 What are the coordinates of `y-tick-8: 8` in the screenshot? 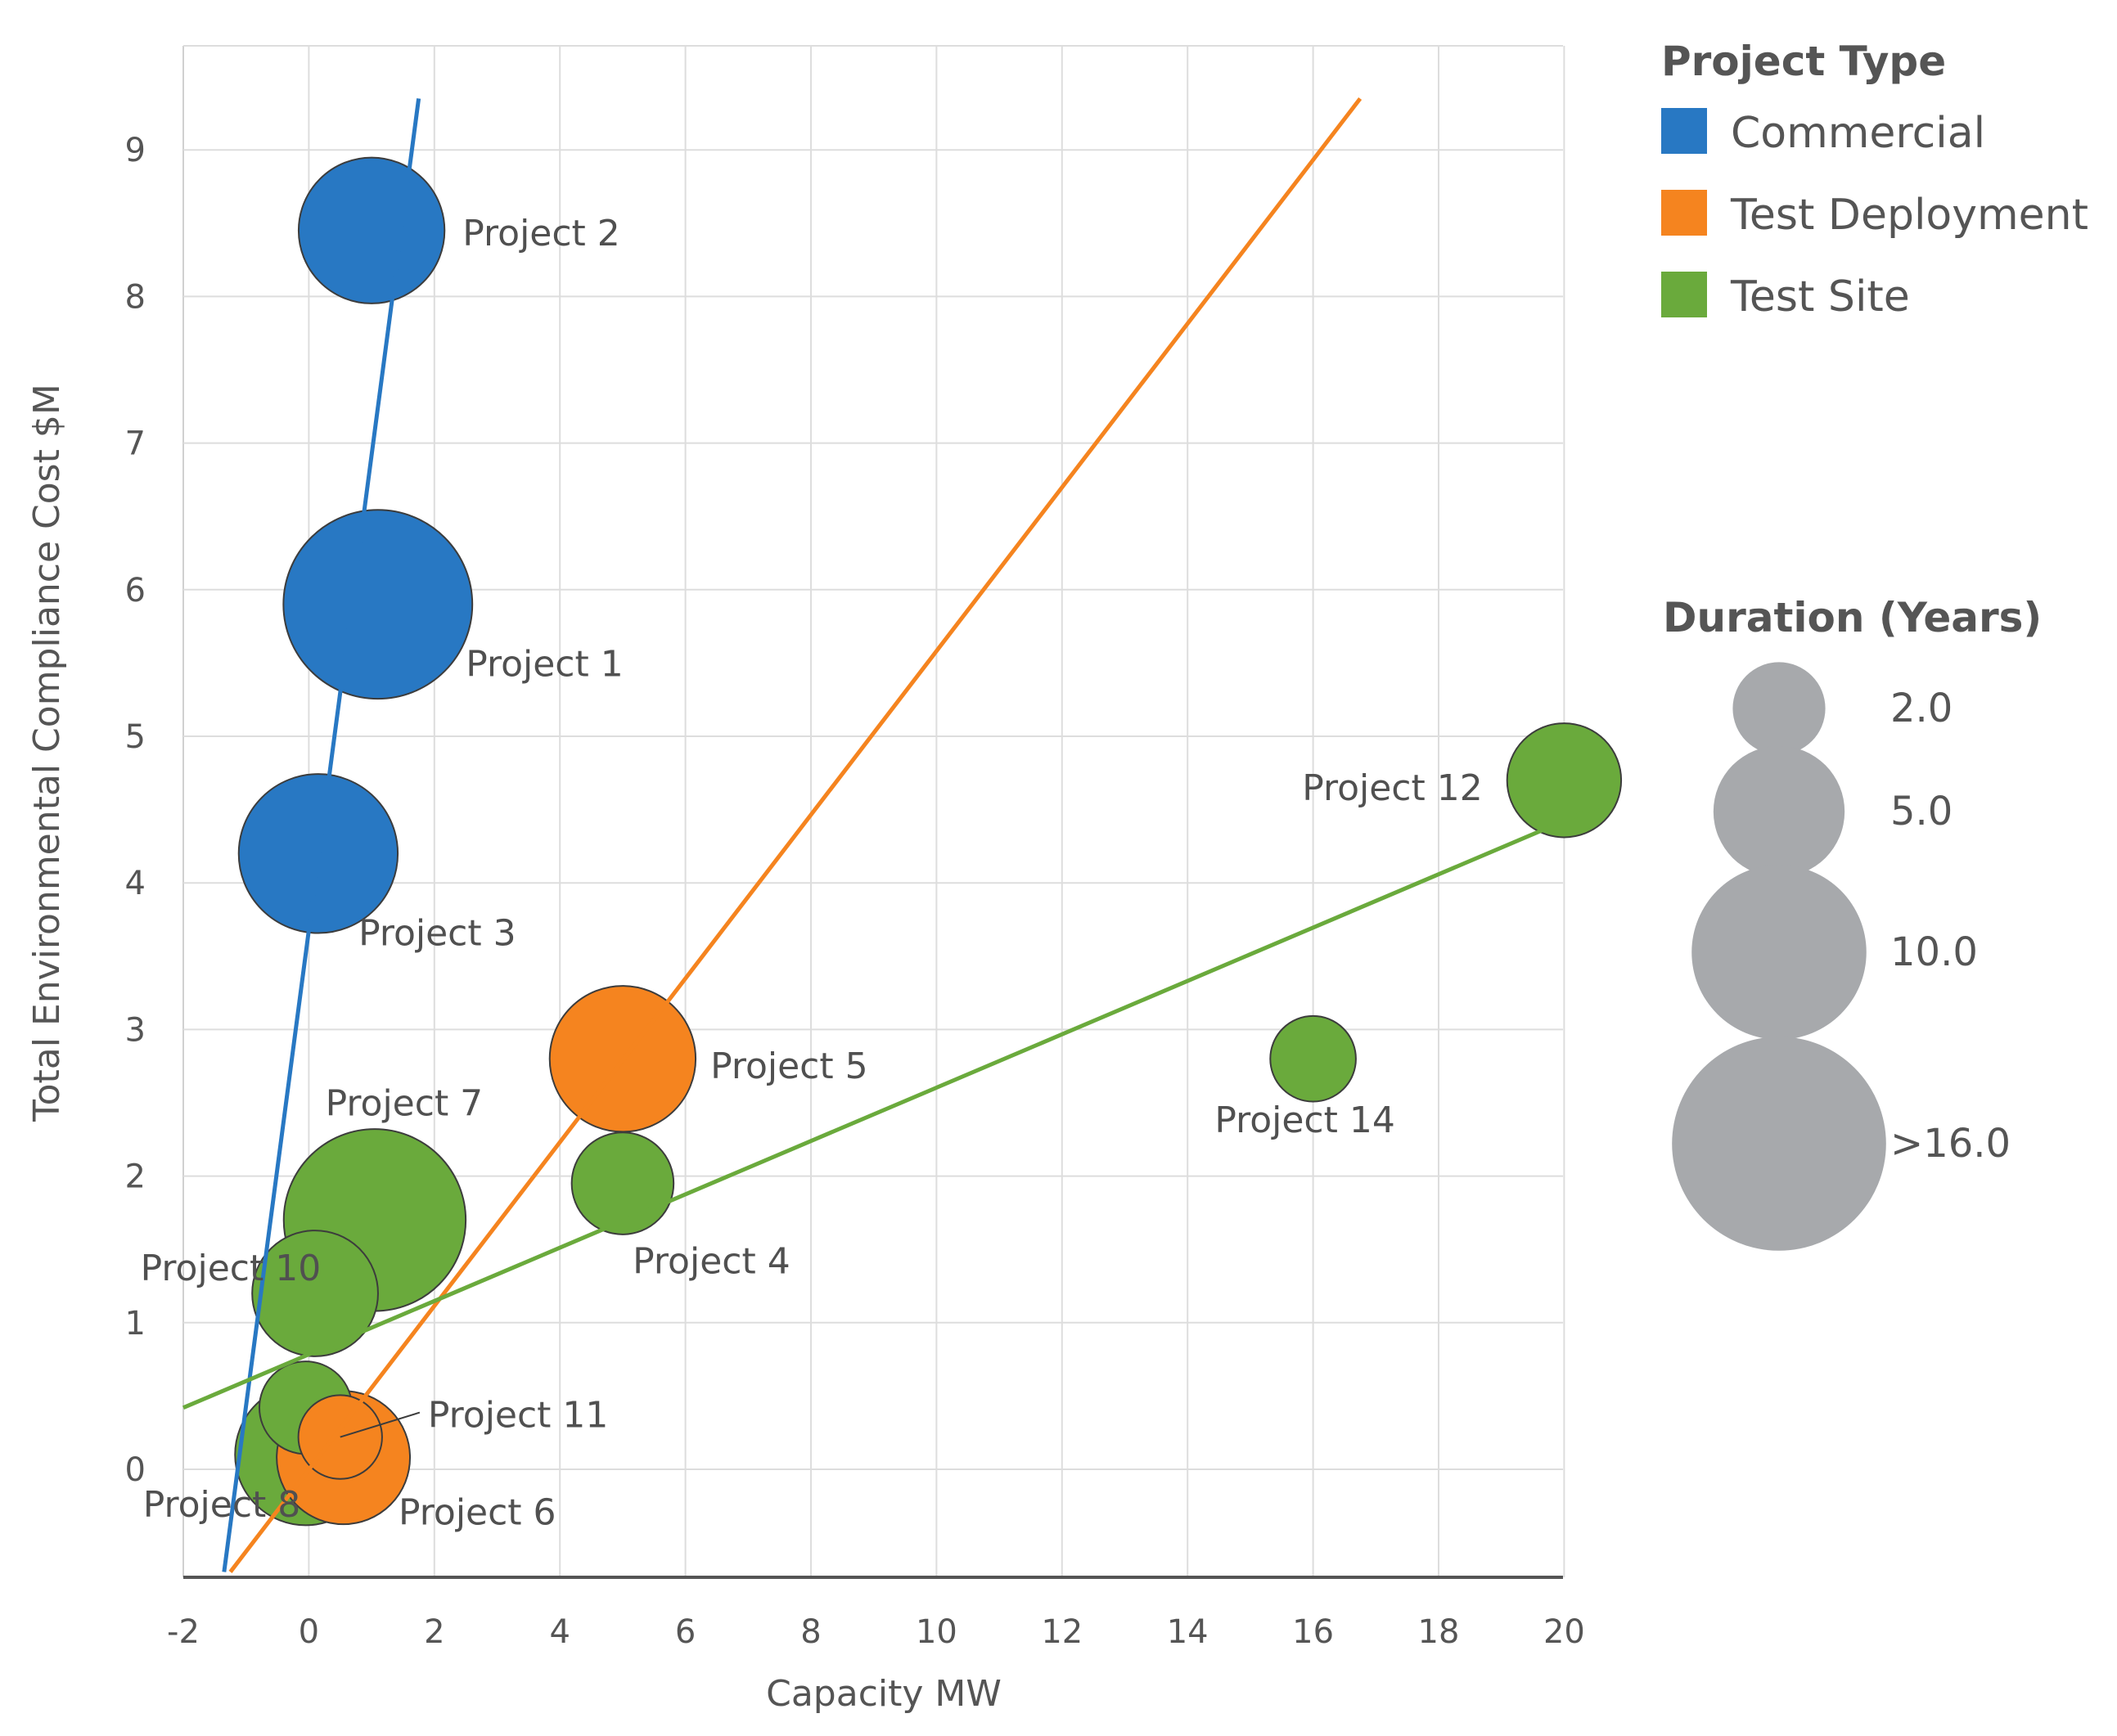 It's located at (136, 297).